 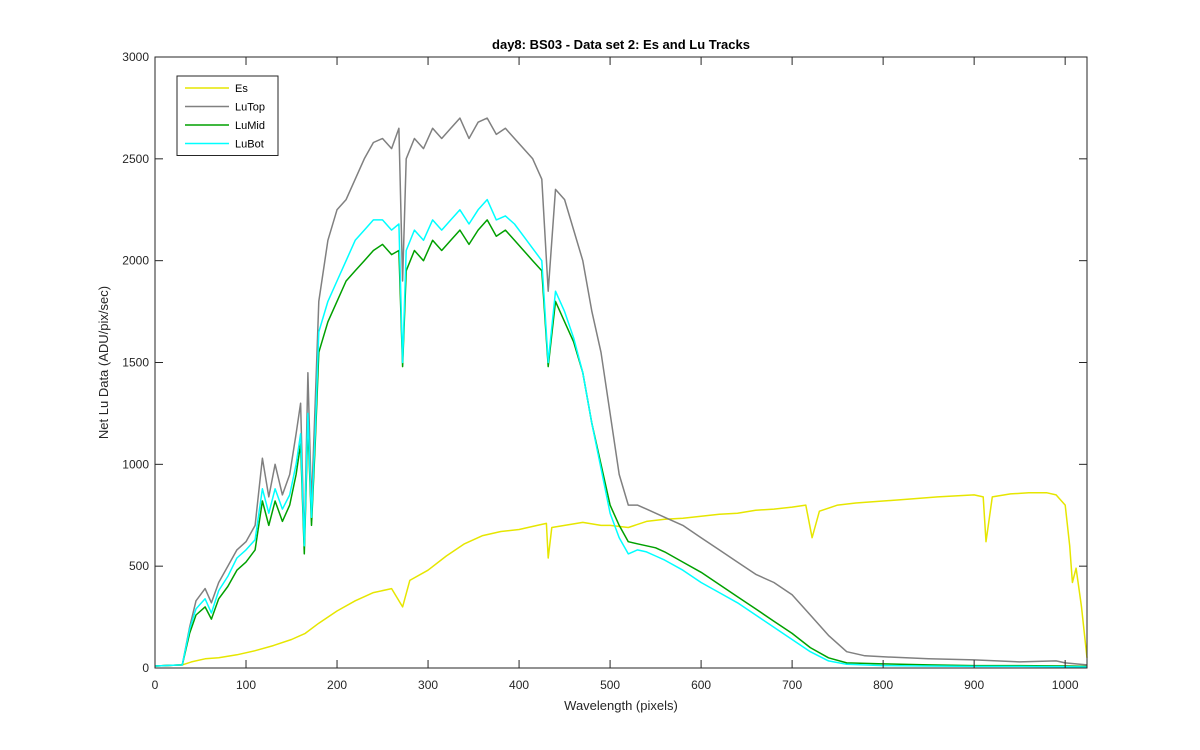 What do you see at coordinates (135, 57) in the screenshot?
I see `y-tick-label: 3000` at bounding box center [135, 57].